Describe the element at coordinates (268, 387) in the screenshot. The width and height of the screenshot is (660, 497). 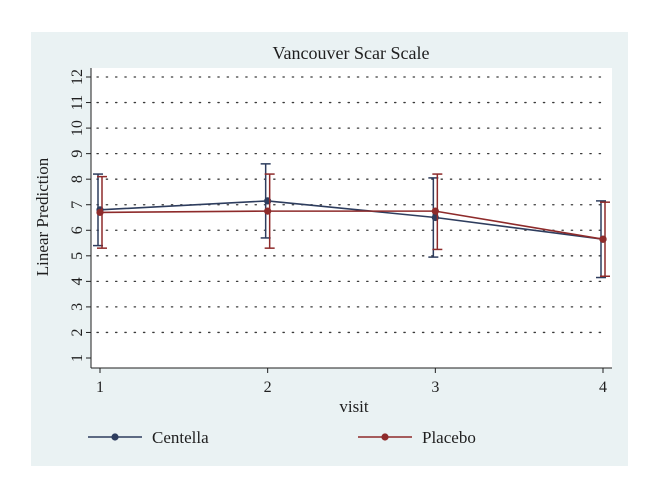
I see `x-tick-label: 2` at that location.